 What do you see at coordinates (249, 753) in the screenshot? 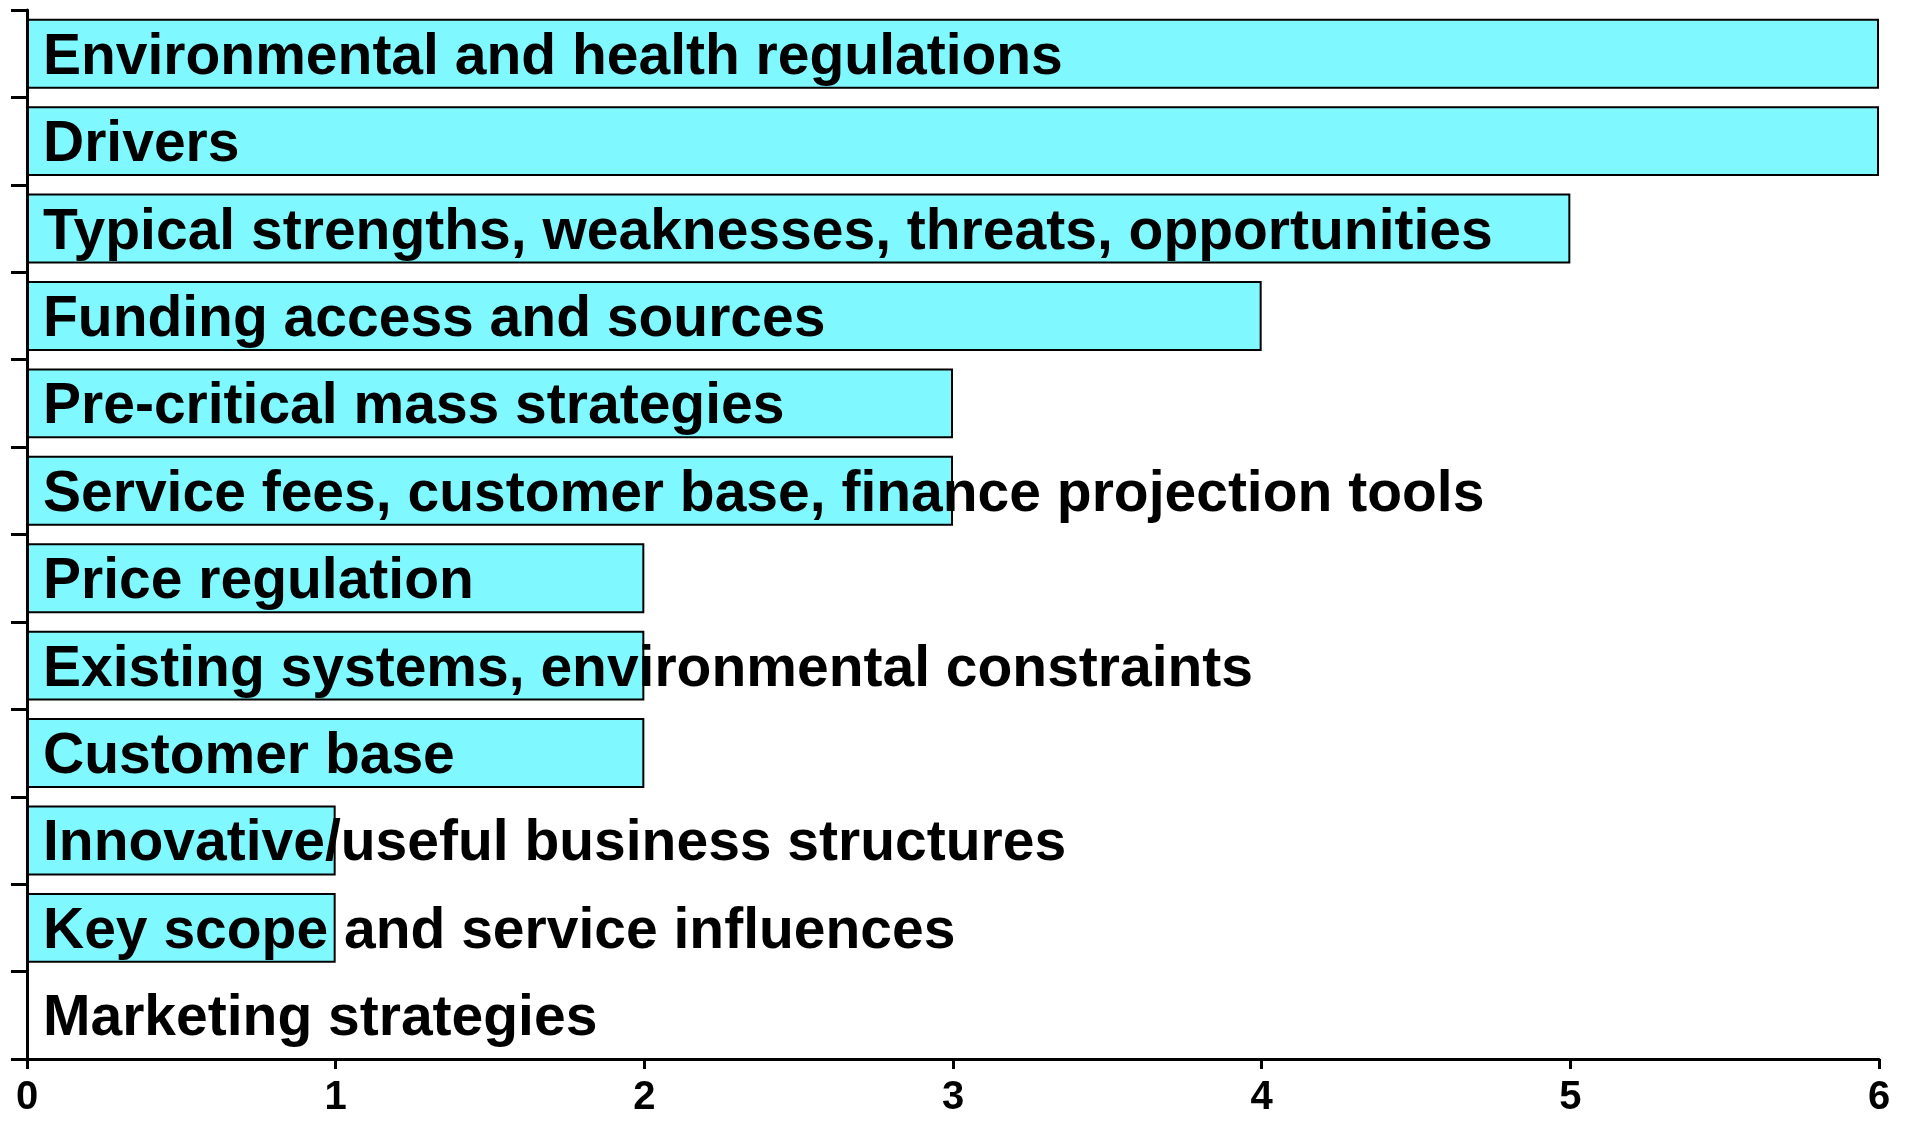
I see `y-tick-label: Customer base` at bounding box center [249, 753].